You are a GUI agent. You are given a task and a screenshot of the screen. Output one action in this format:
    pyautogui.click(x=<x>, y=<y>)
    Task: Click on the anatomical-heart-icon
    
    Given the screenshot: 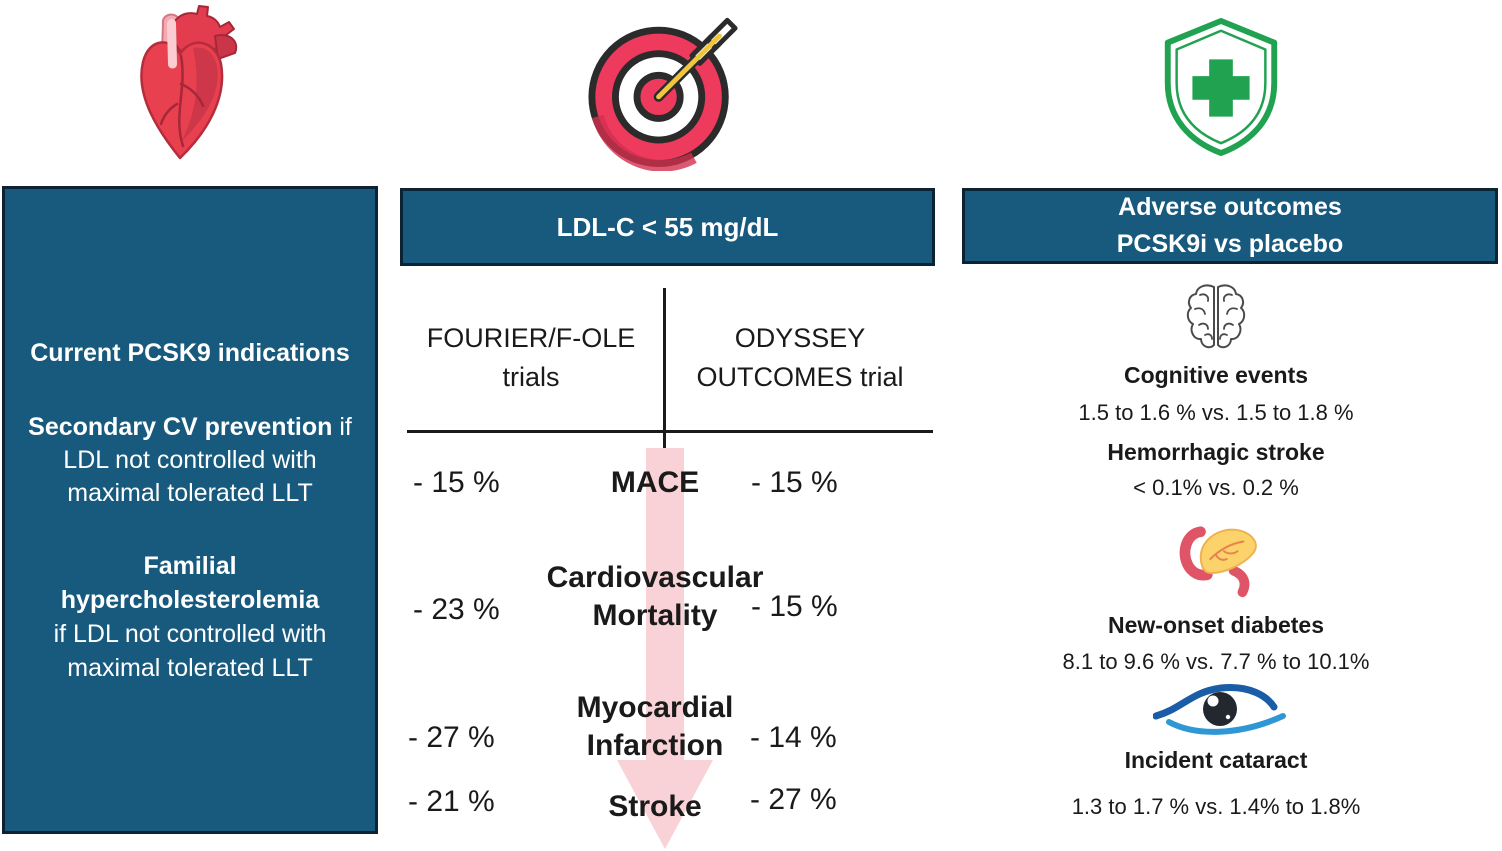 What is the action you would take?
    pyautogui.click(x=189, y=82)
    